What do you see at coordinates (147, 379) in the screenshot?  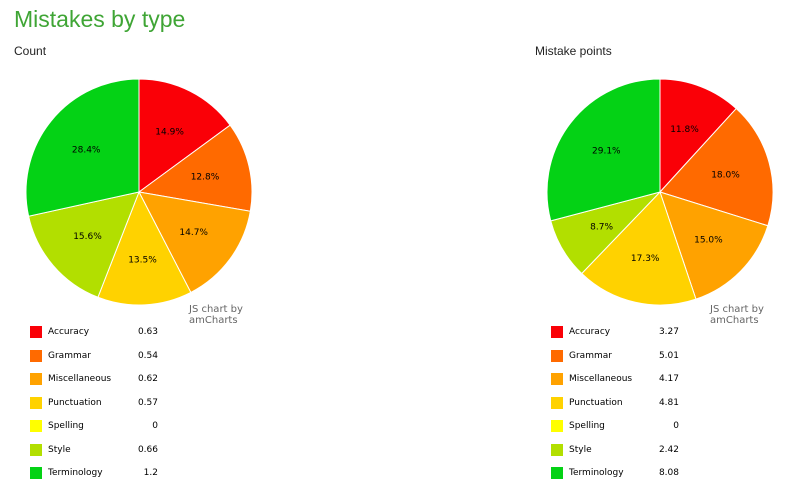 I see `legend-value: 0.62` at bounding box center [147, 379].